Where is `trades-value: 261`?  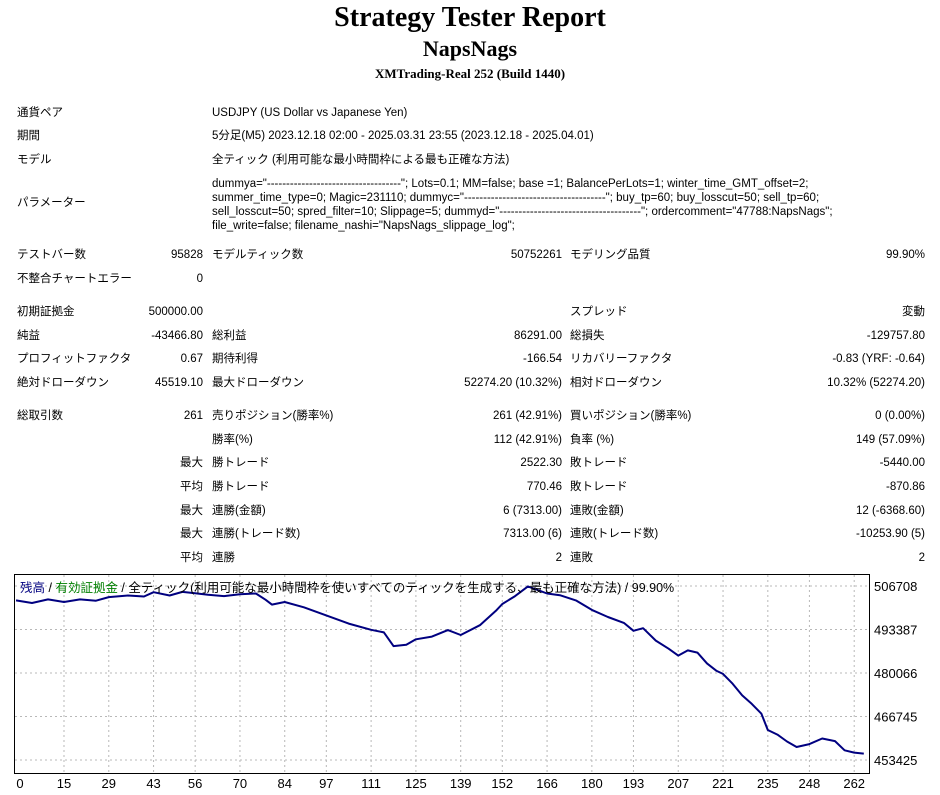 trades-value: 261 is located at coordinates (193, 416).